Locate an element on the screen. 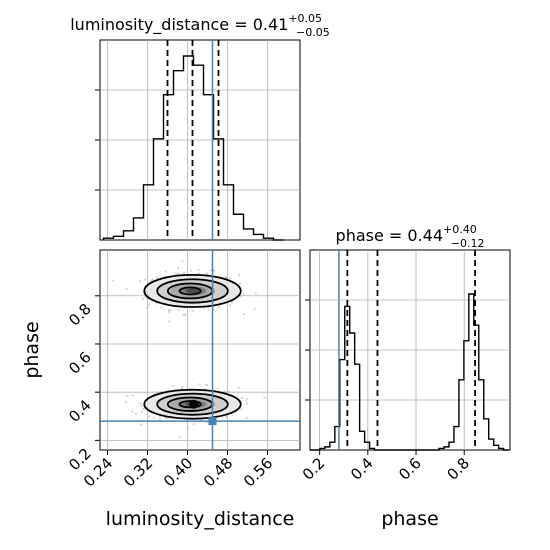  joint-xtick-label: 0.32 is located at coordinates (138, 472).